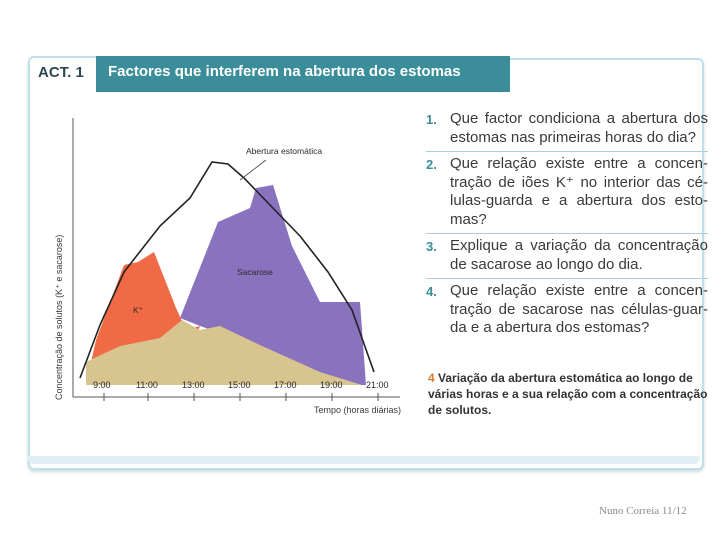  I want to click on base-area, so click(224, 352).